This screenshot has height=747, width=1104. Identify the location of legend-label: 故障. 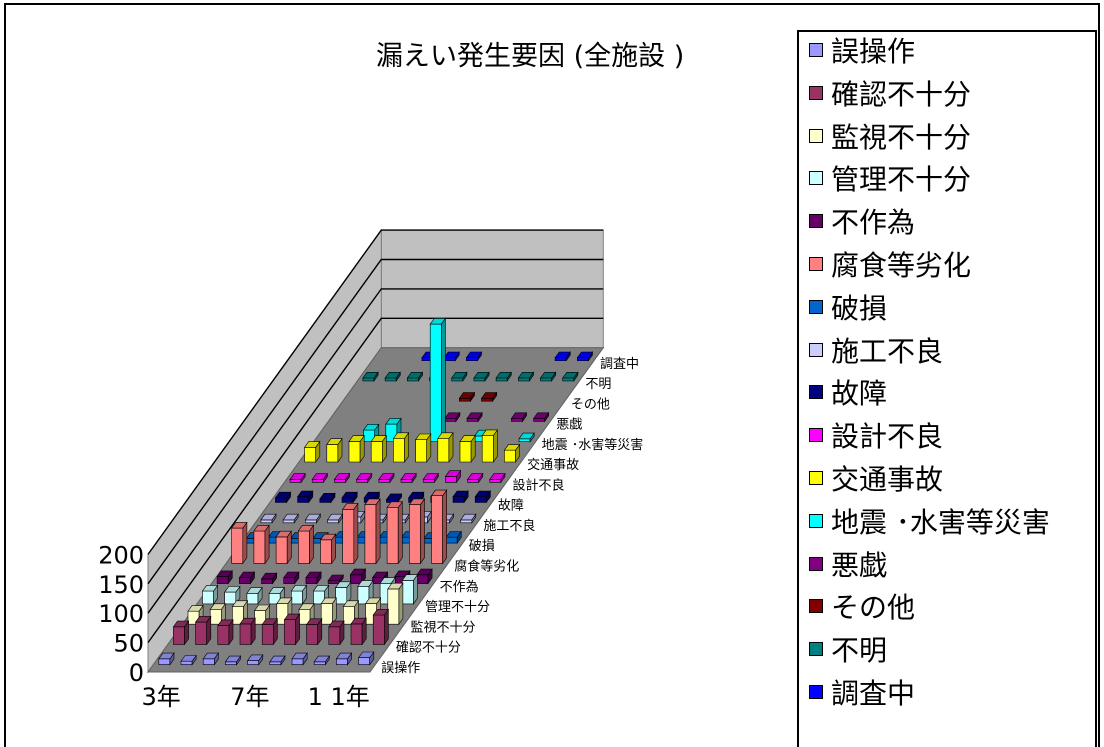
(859, 394).